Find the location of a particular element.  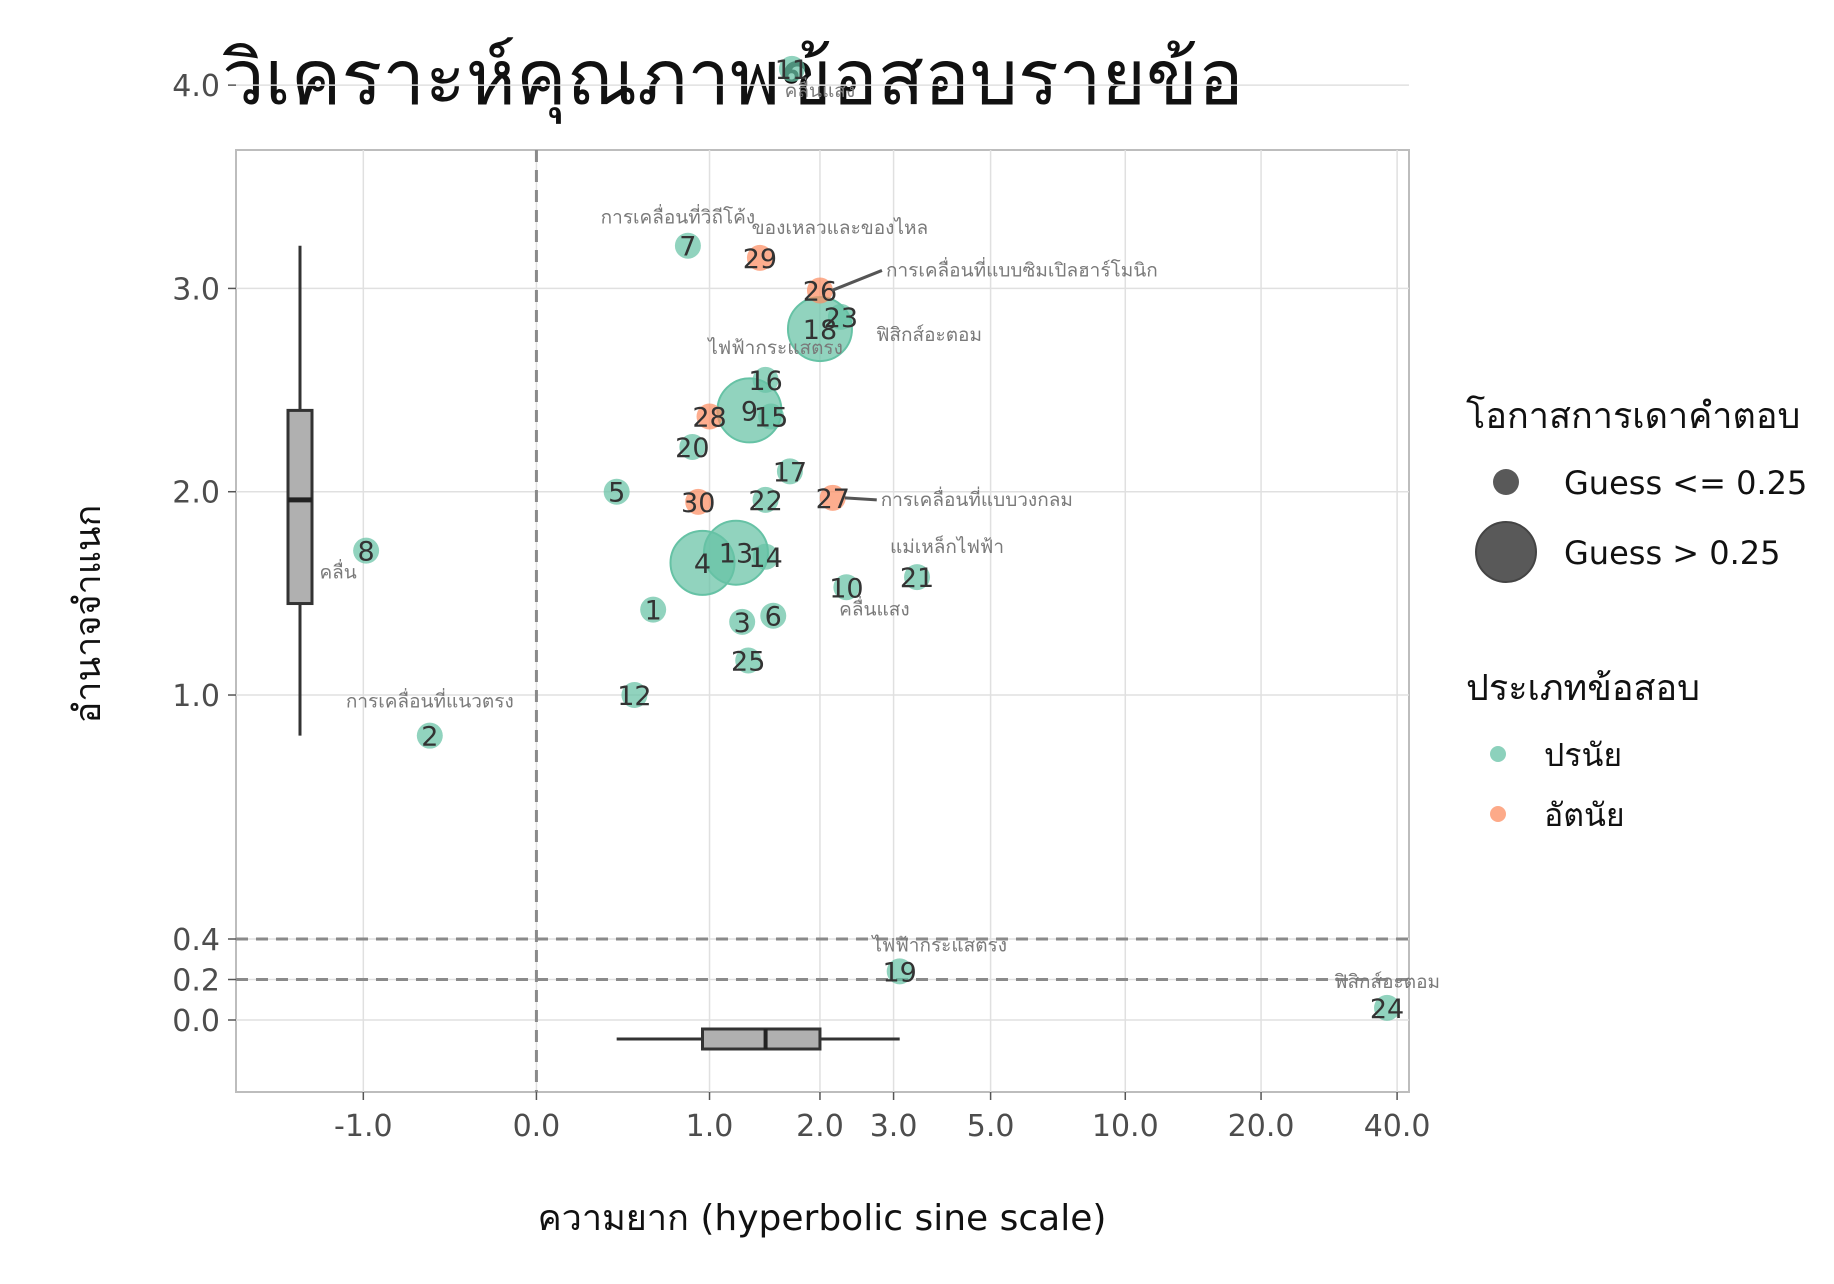

y-tick-label: 0.0 is located at coordinates (196, 1021).